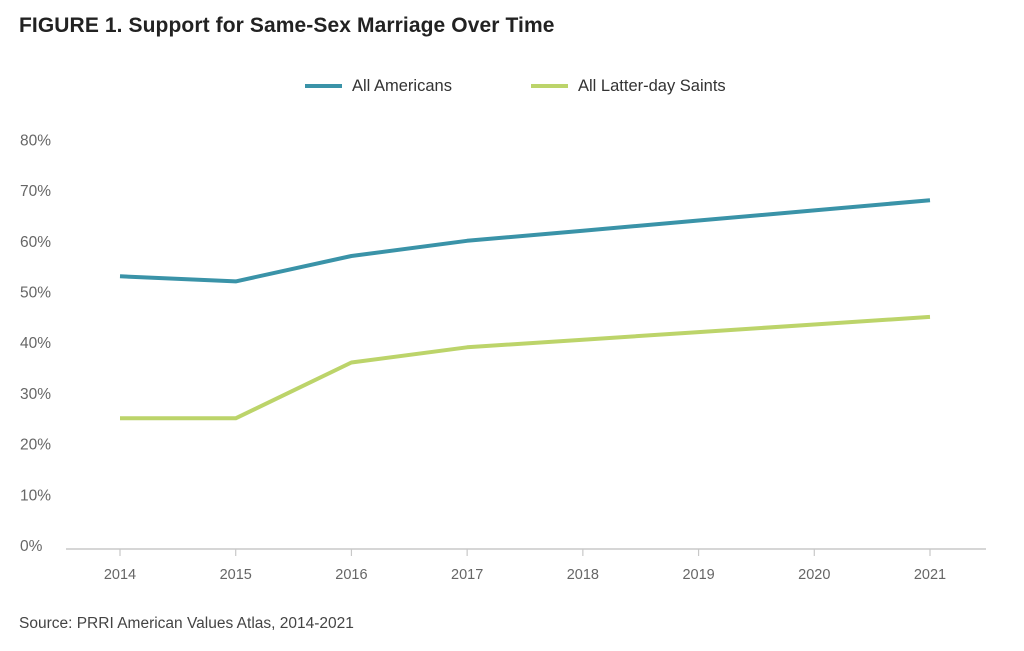 This screenshot has width=1024, height=651. Describe the element at coordinates (120, 575) in the screenshot. I see `x-tick-label: 2014` at that location.